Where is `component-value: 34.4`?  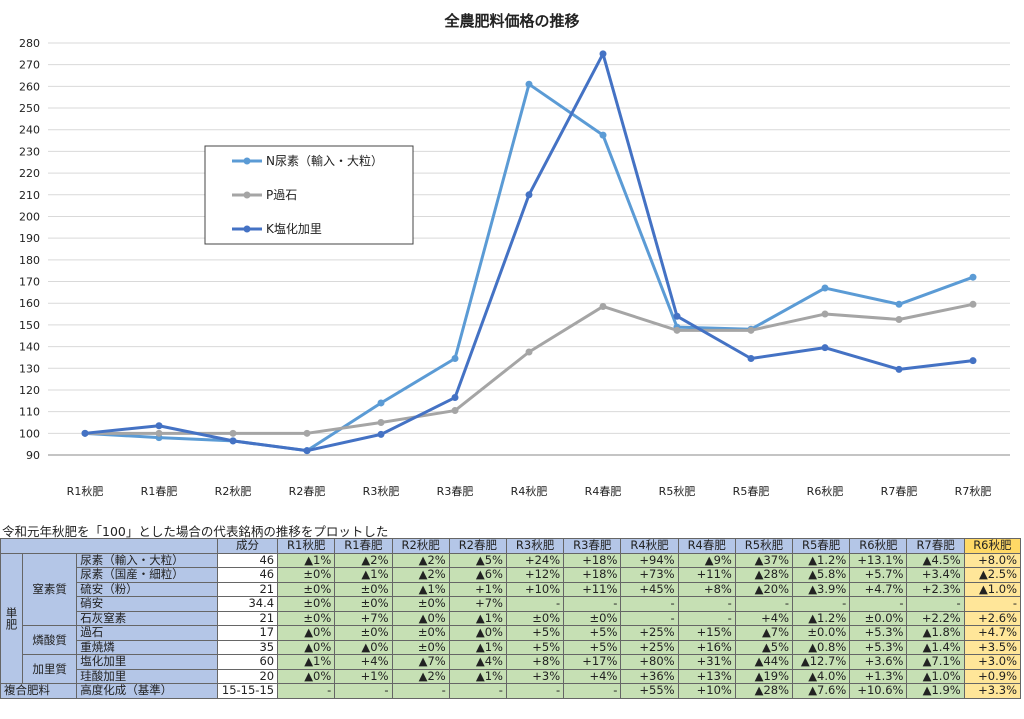
component-value: 34.4 is located at coordinates (247, 604).